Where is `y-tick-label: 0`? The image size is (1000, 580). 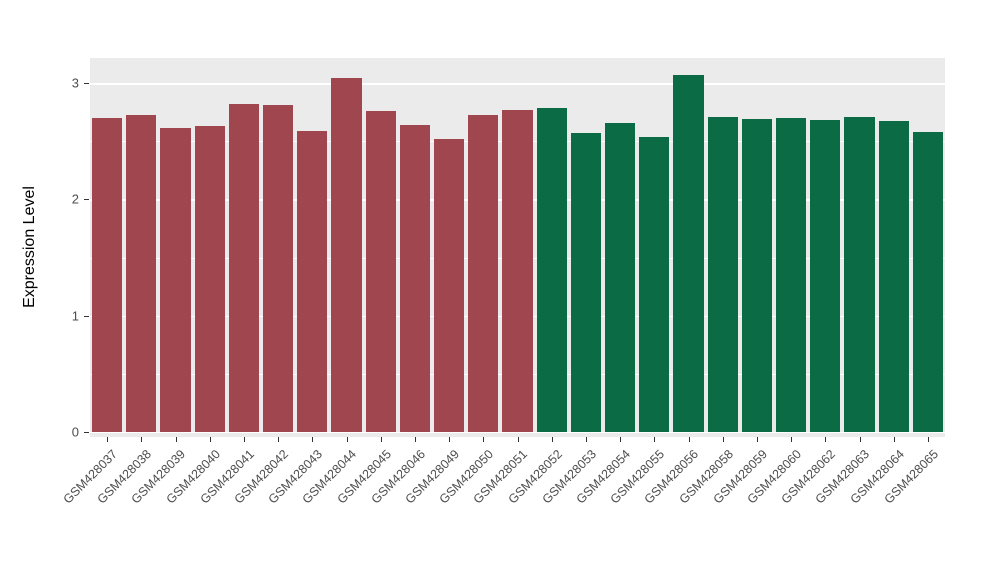 y-tick-label: 0 is located at coordinates (75, 432).